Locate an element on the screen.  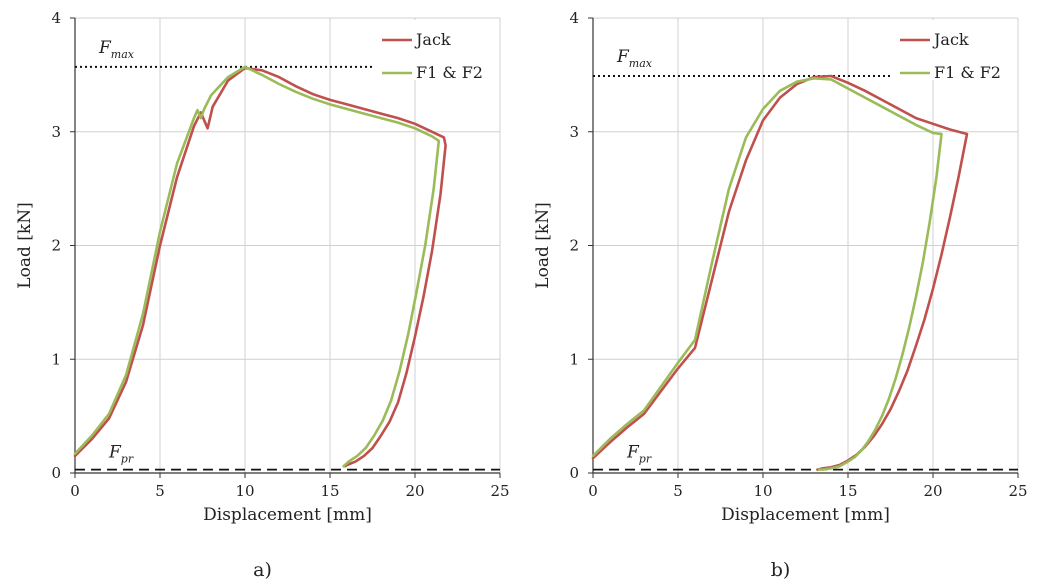
panel-caption: b) is located at coordinates (781, 570).